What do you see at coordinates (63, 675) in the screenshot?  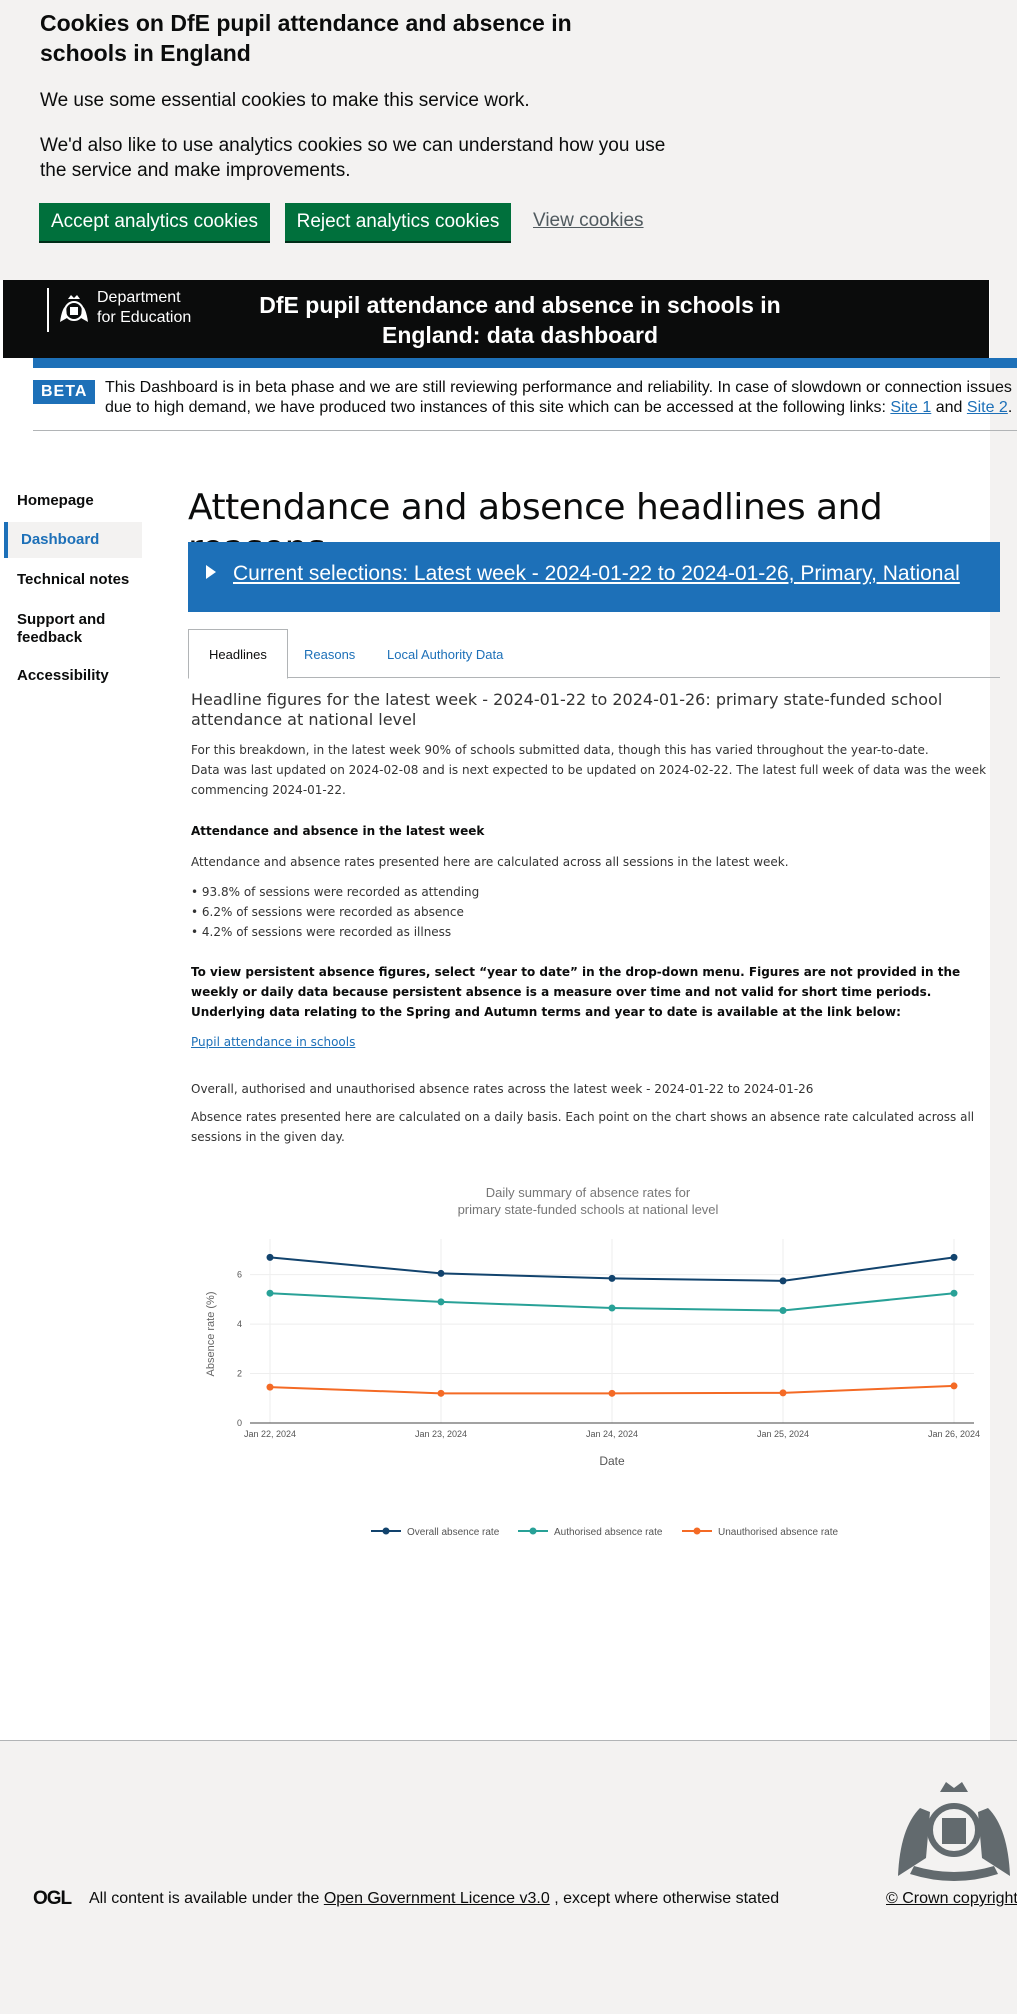 I see `nav-item-accessibility: Accessibility` at bounding box center [63, 675].